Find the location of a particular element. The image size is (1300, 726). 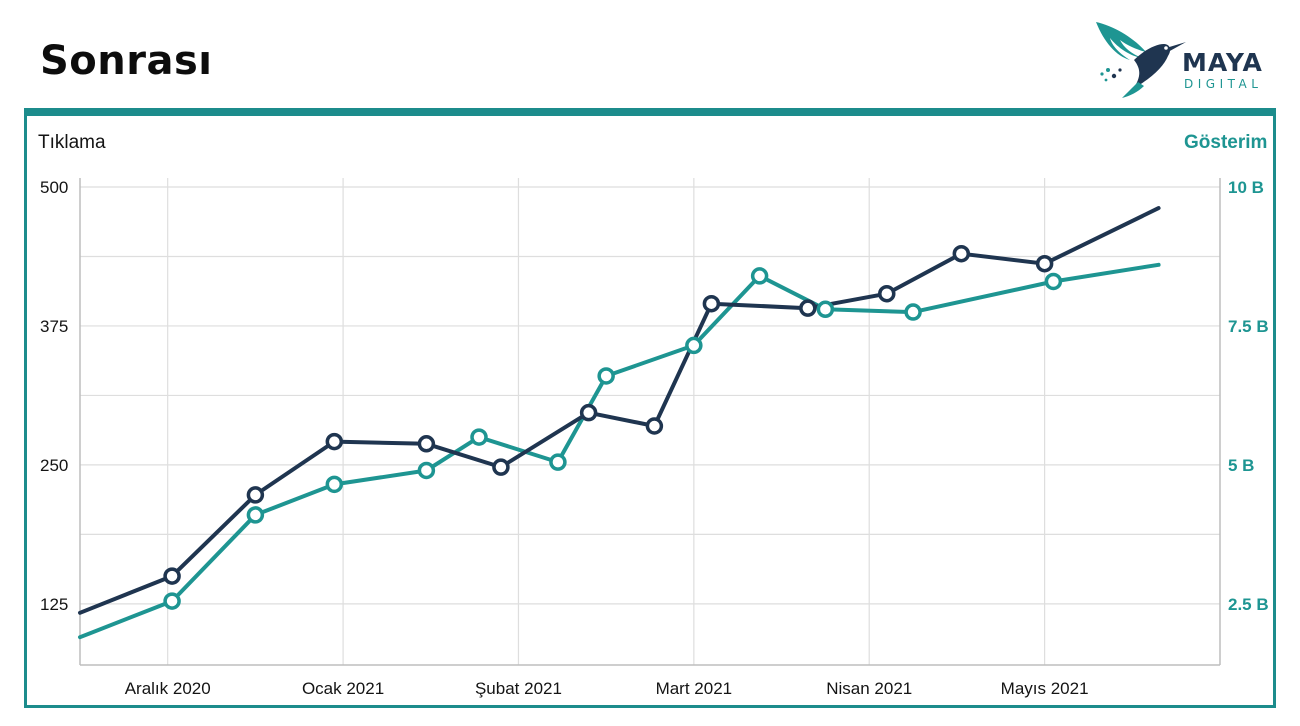

x-tick-label: Nisan 2021 is located at coordinates (869, 688).